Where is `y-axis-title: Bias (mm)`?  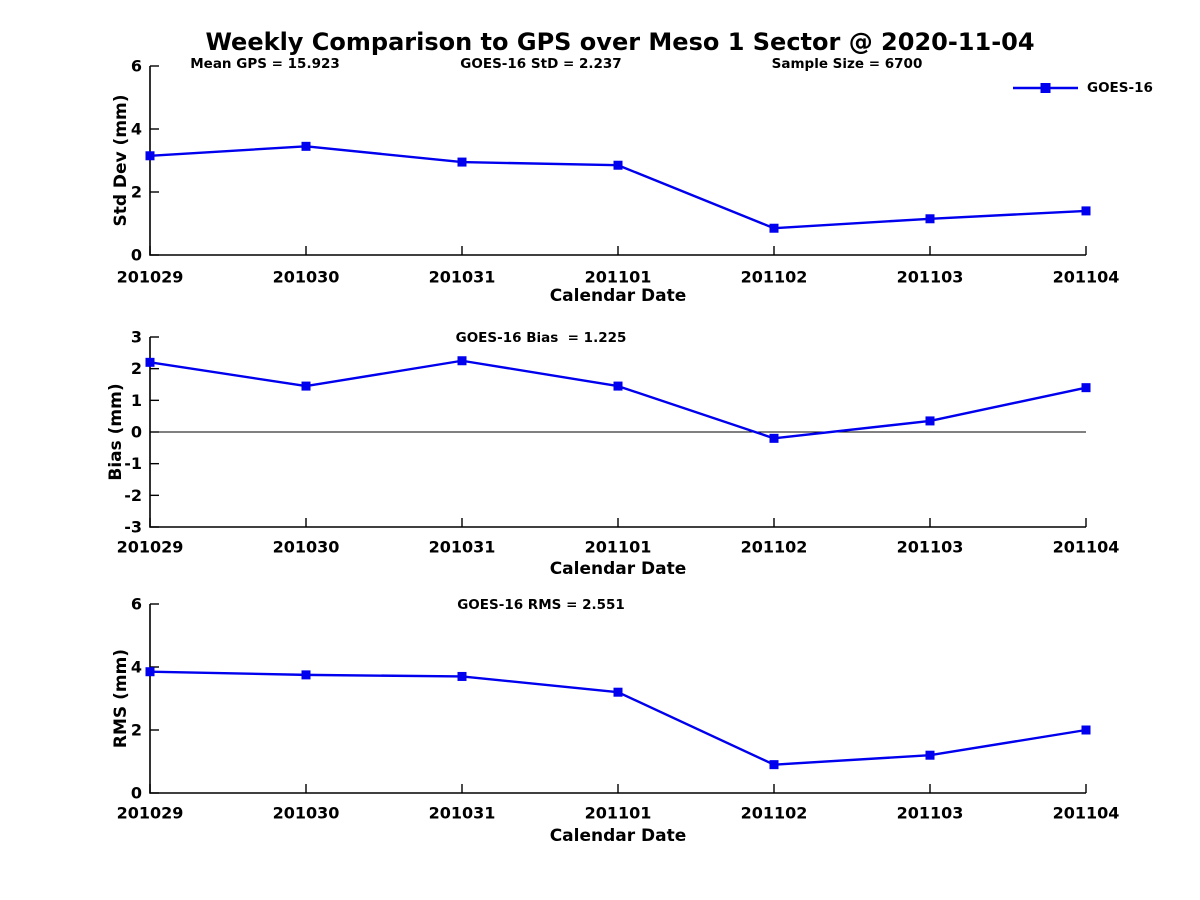
y-axis-title: Bias (mm) is located at coordinates (116, 431).